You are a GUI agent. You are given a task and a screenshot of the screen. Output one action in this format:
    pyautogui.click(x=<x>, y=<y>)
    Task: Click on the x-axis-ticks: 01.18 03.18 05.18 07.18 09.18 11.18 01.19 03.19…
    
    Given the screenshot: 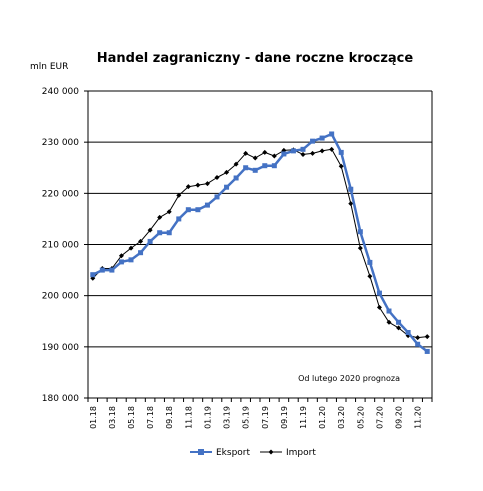 What is the action you would take?
    pyautogui.click(x=256, y=417)
    